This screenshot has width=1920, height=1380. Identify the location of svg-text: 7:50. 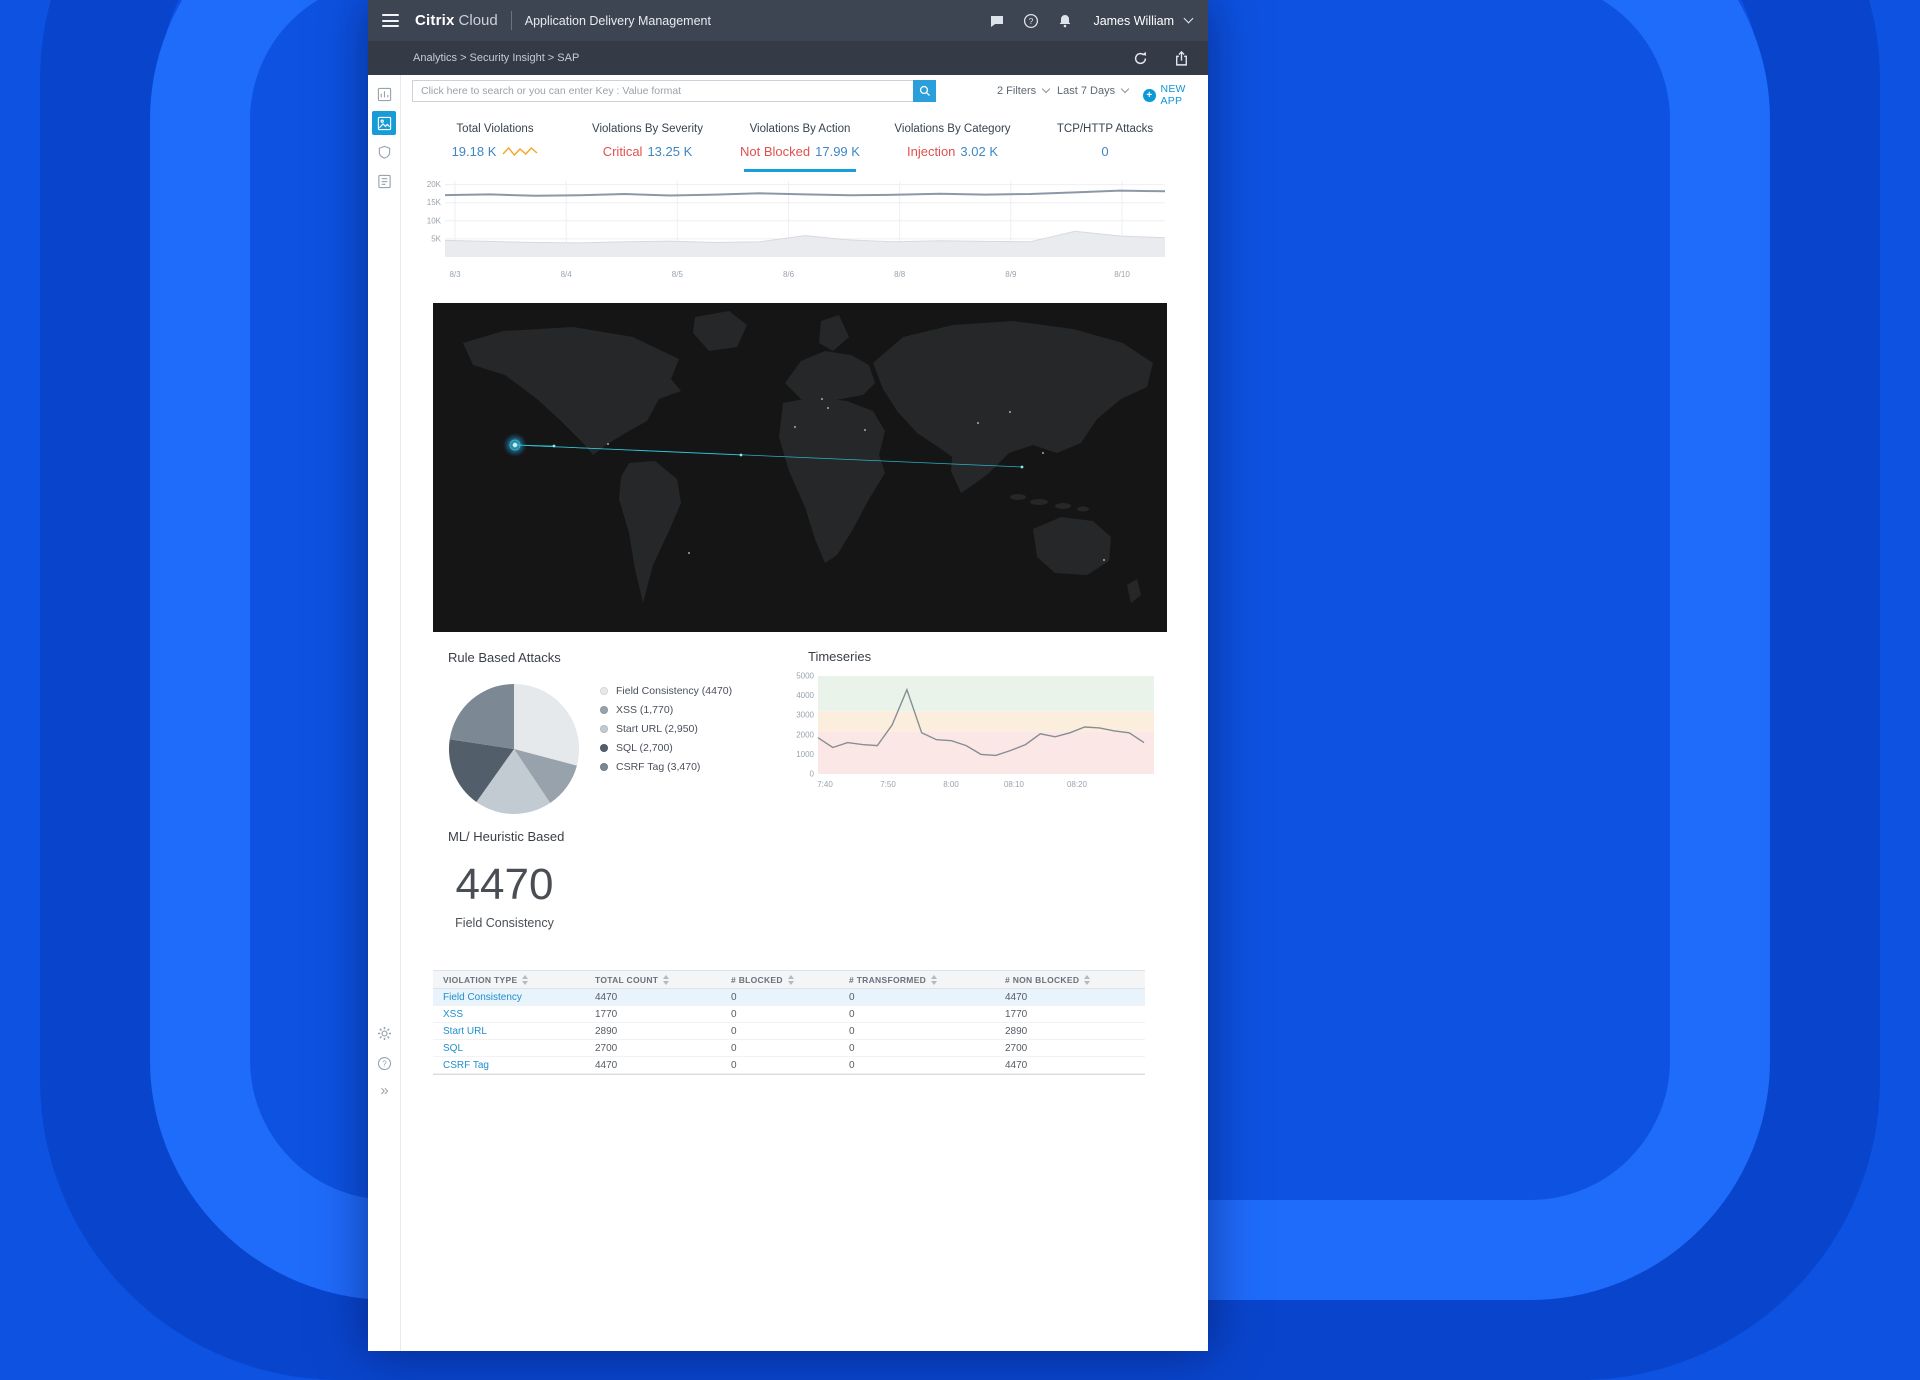
(888, 784).